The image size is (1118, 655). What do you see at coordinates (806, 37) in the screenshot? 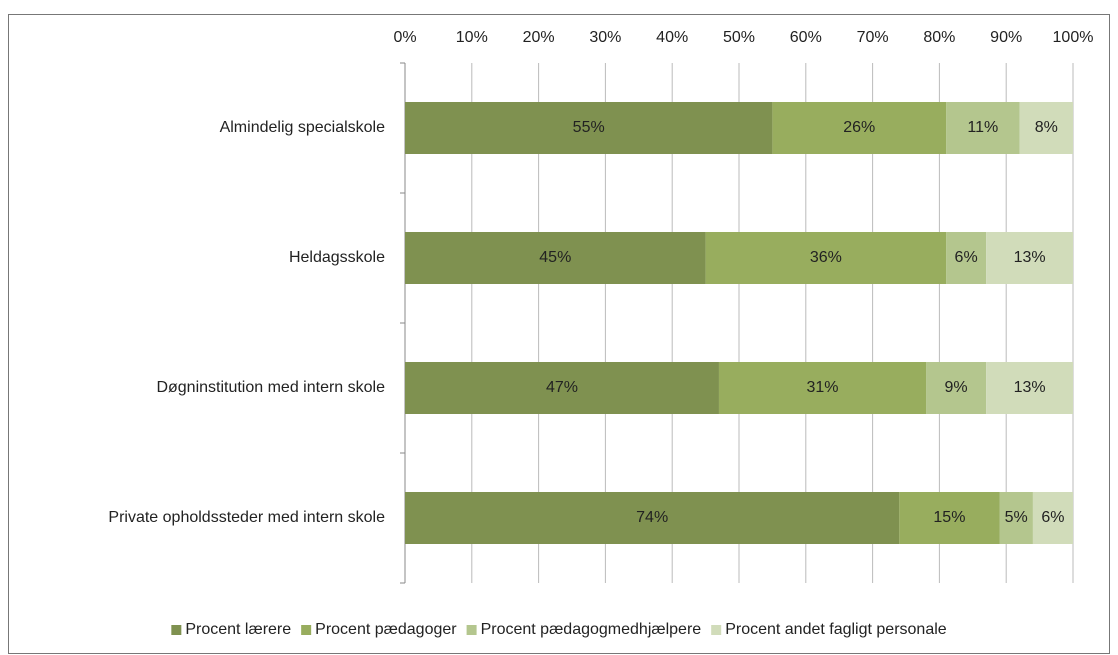
I see `x-tick-label: 60%` at bounding box center [806, 37].